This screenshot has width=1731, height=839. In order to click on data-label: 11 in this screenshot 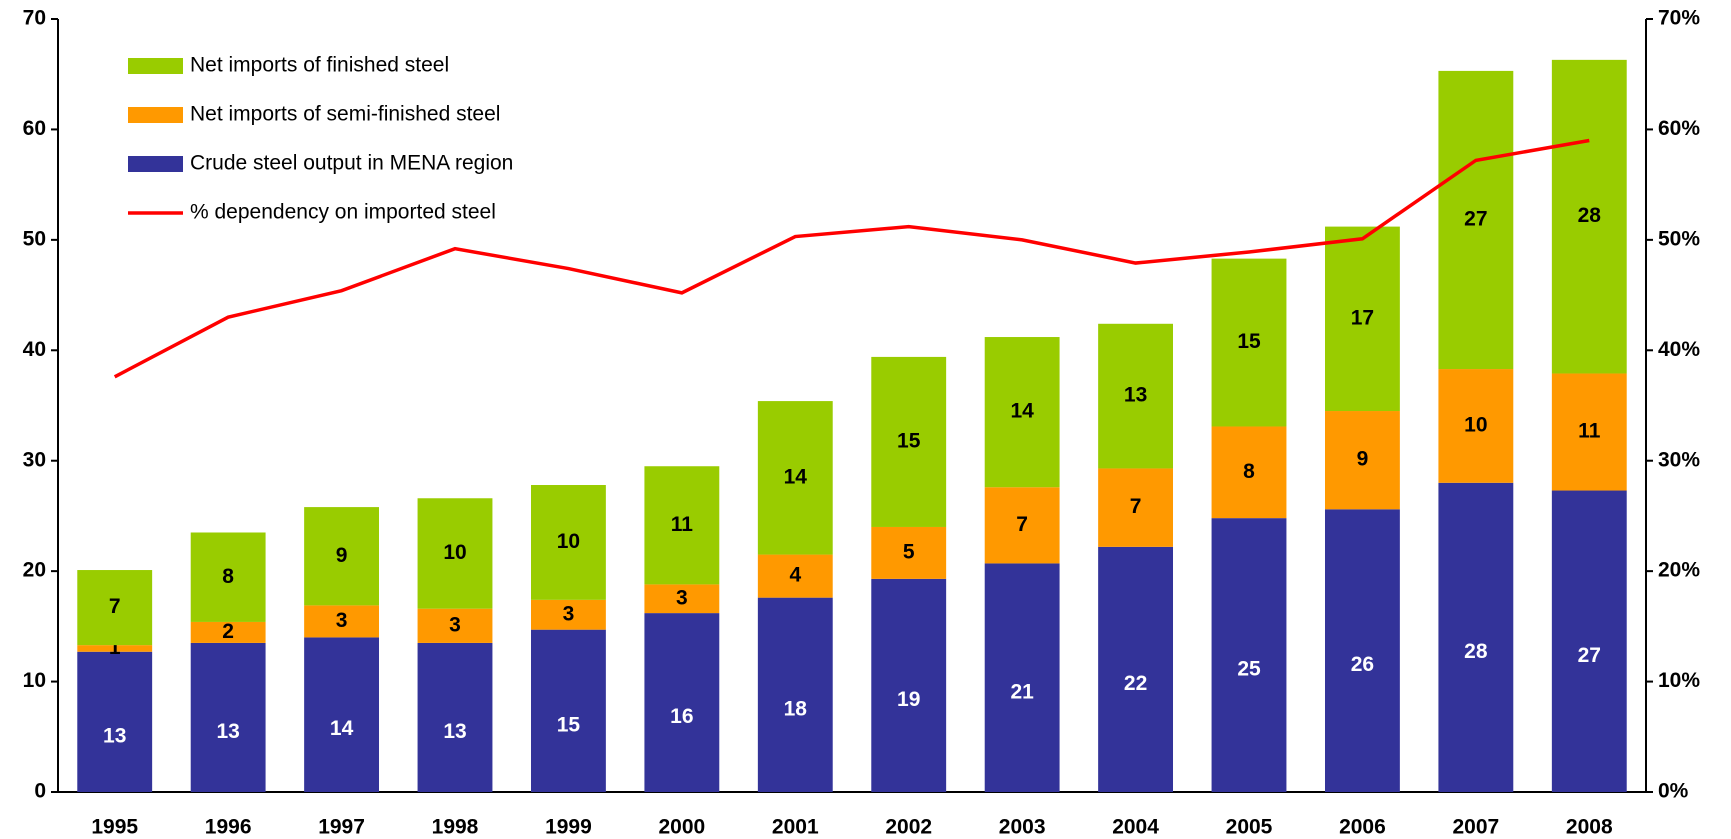, I will do `click(682, 524)`.